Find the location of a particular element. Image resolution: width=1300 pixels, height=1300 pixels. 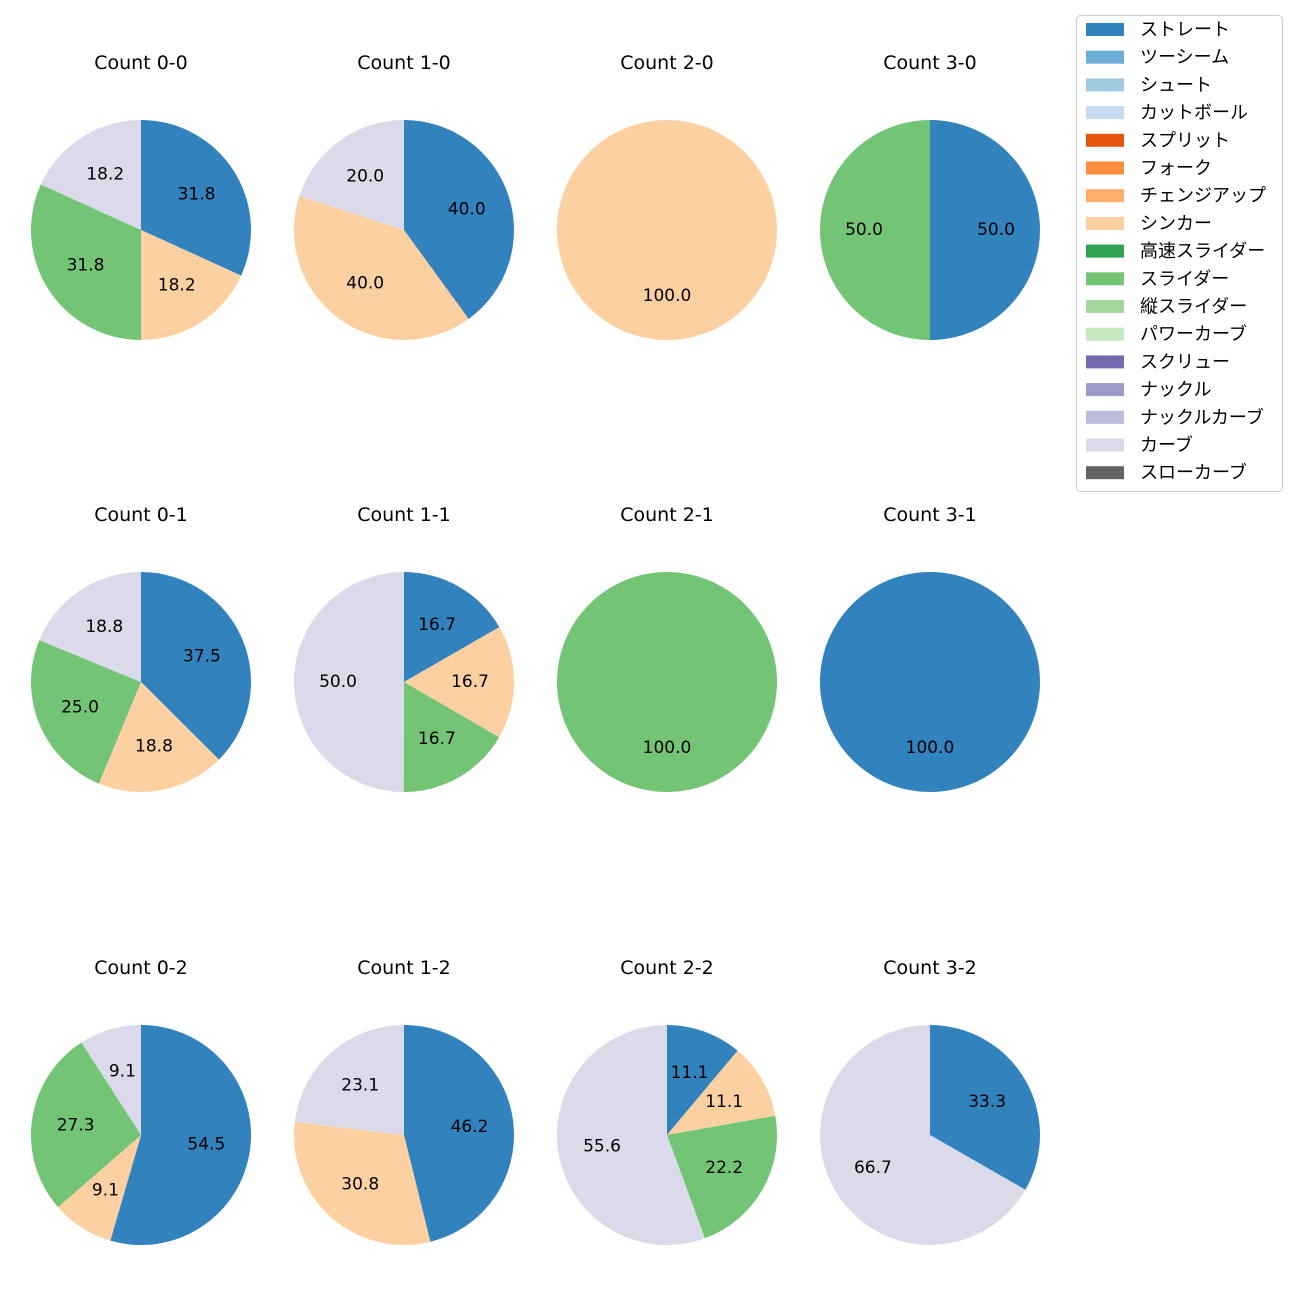

legend-label: パワーカーブ is located at coordinates (1193, 334).